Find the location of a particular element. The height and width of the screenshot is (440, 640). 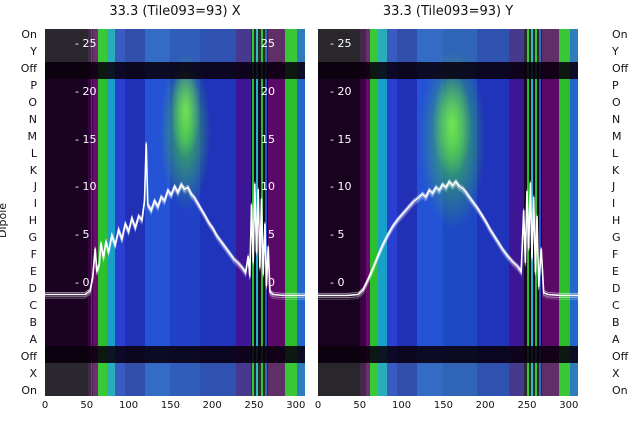

dipole-label: B is located at coordinates (616, 322).